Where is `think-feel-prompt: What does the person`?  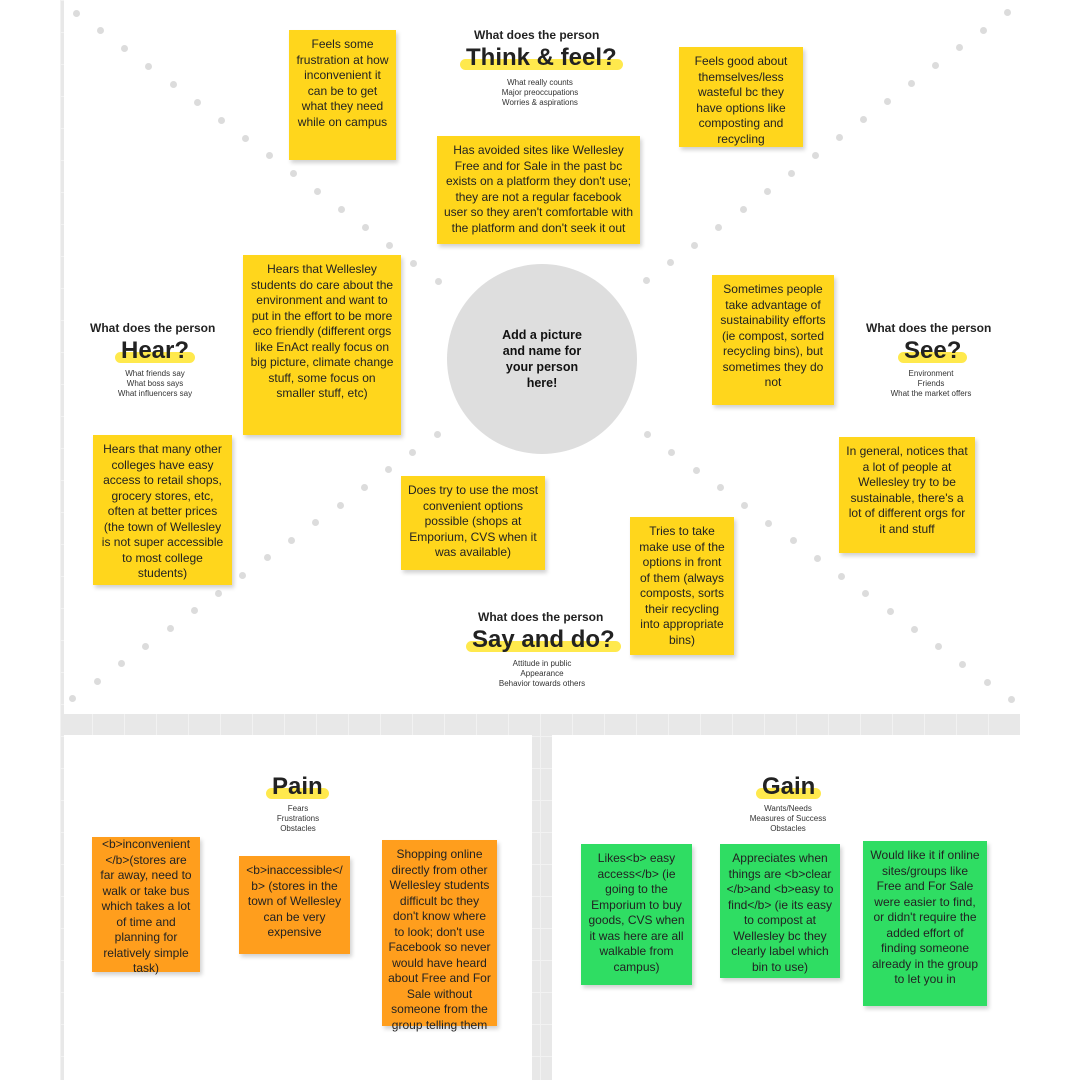
think-feel-prompt: What does the person is located at coordinates (537, 35).